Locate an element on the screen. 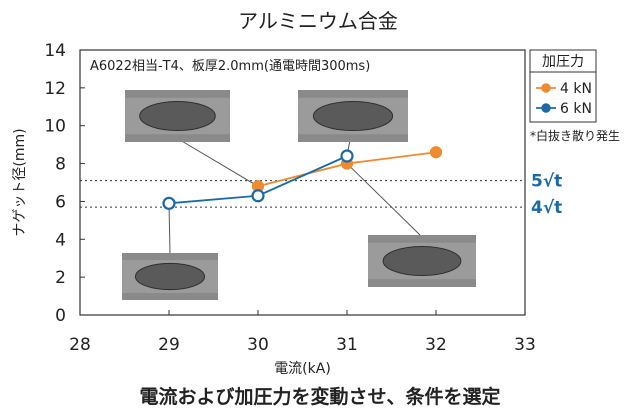 This screenshot has width=640, height=410. reference-line-label: 5√t is located at coordinates (546, 182).